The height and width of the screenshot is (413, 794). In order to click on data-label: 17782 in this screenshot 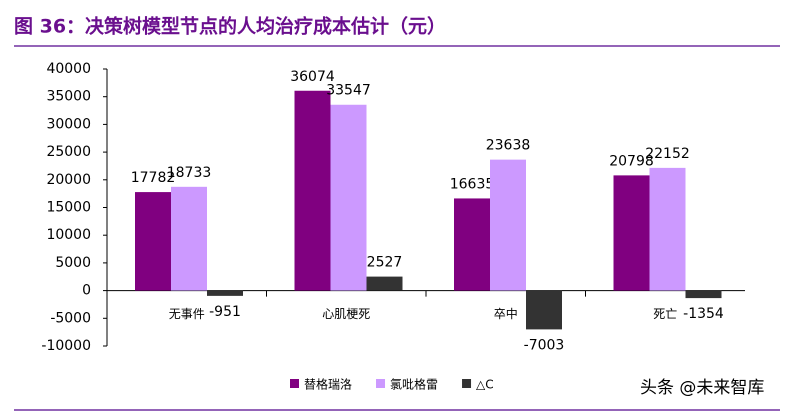, I will do `click(153, 178)`.